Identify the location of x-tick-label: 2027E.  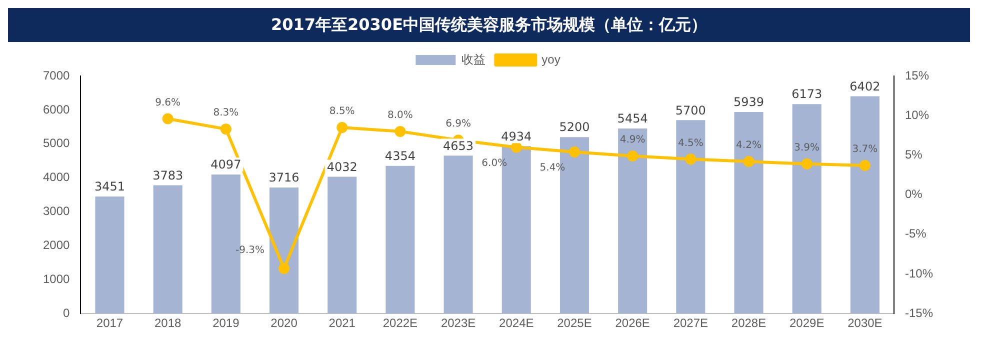
(690, 323).